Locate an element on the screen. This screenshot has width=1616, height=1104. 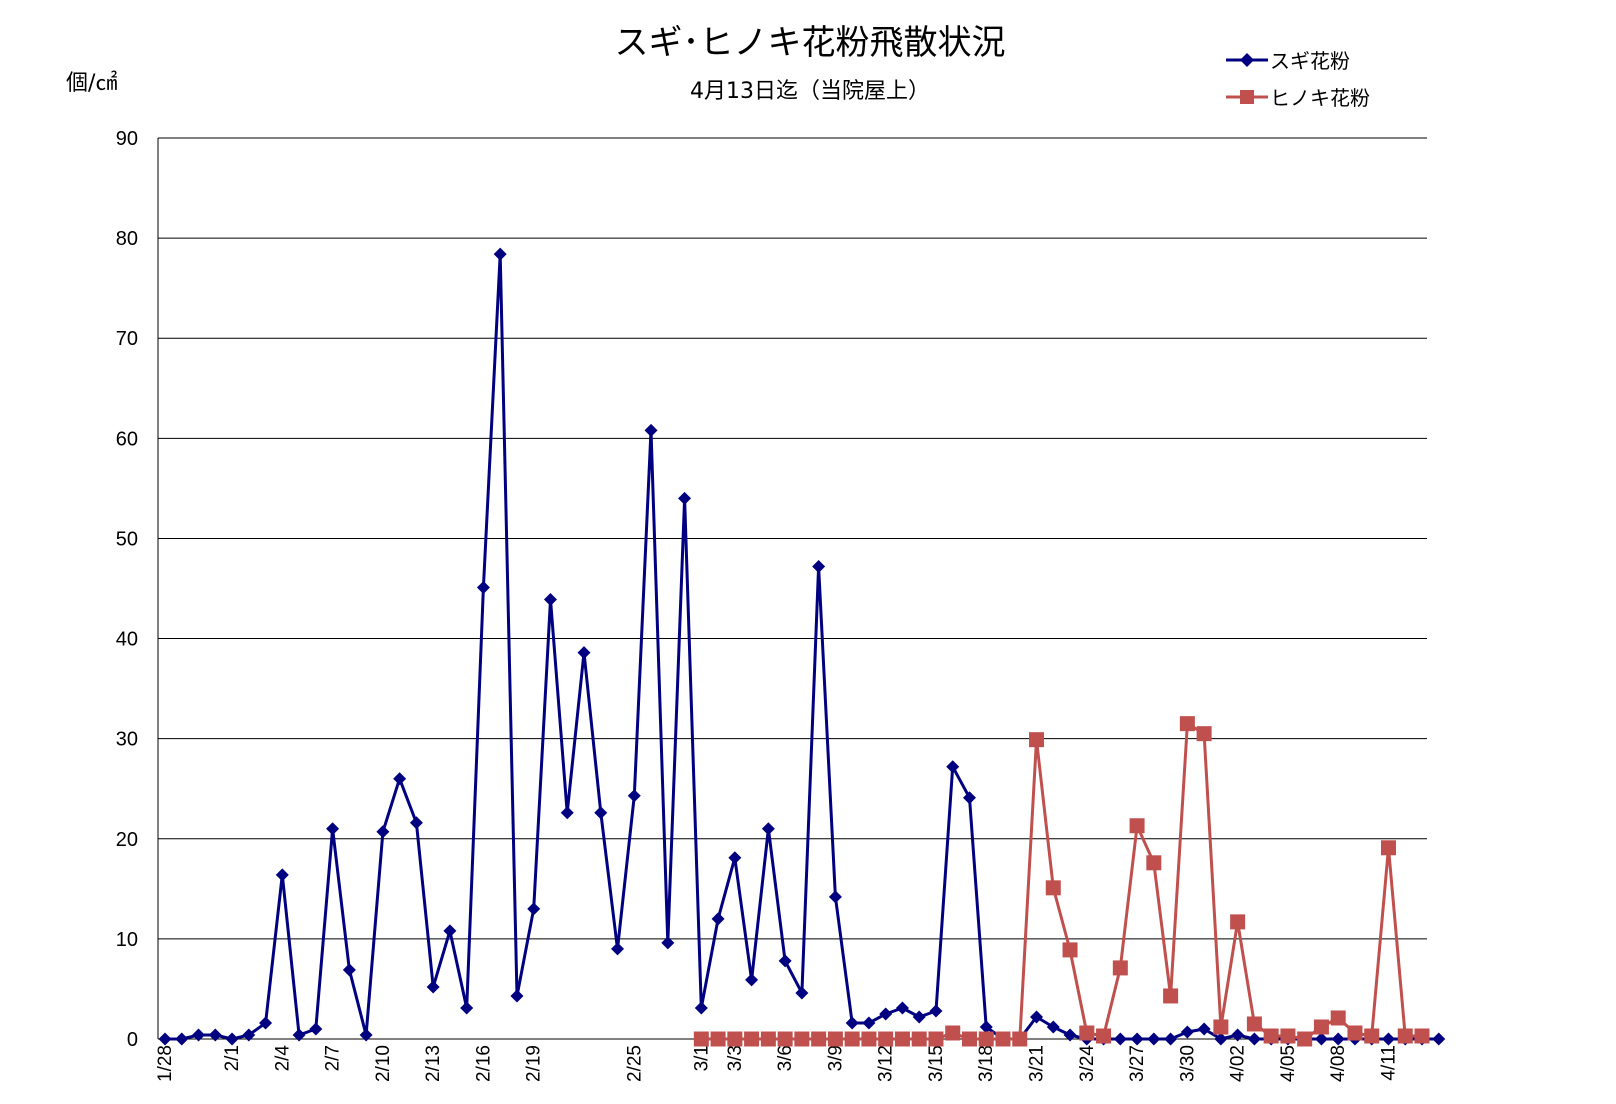
x-tick-label: 3/27 is located at coordinates (1137, 1063).